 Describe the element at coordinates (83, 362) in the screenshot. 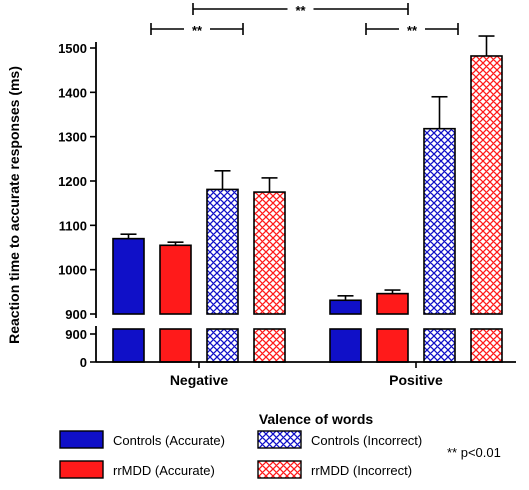

I see `y-tick-label: 0` at that location.